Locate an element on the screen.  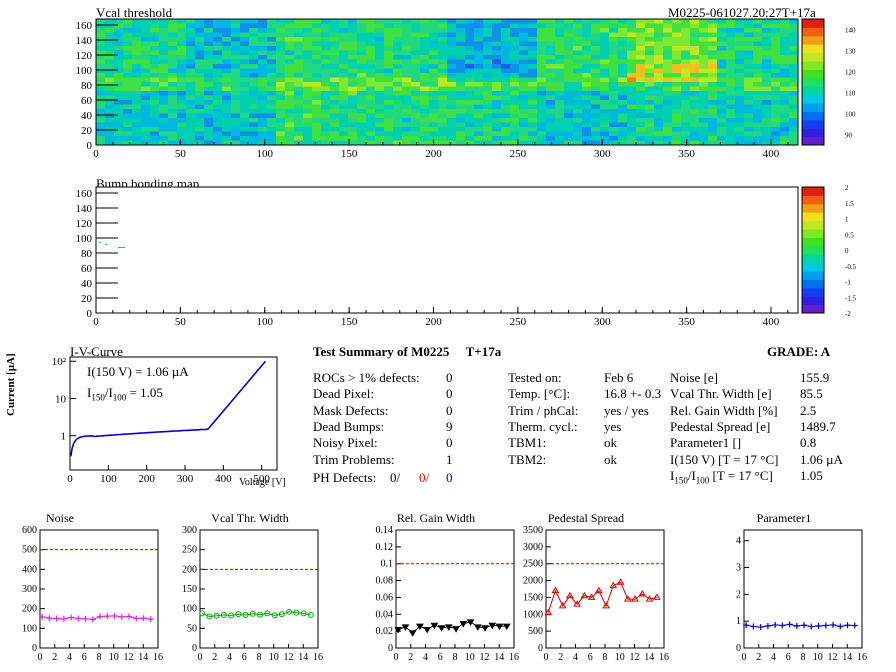
plot-point is located at coordinates (209, 616).